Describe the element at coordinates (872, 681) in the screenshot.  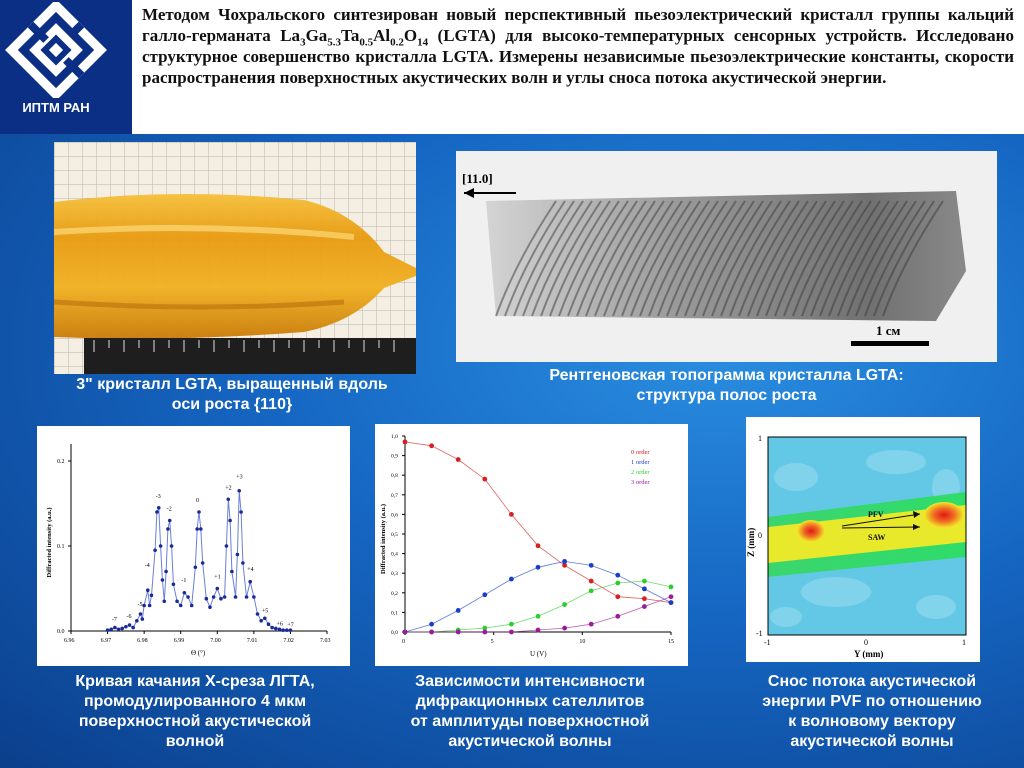
I see `pvf-caption-line: Снос потока акустической` at that location.